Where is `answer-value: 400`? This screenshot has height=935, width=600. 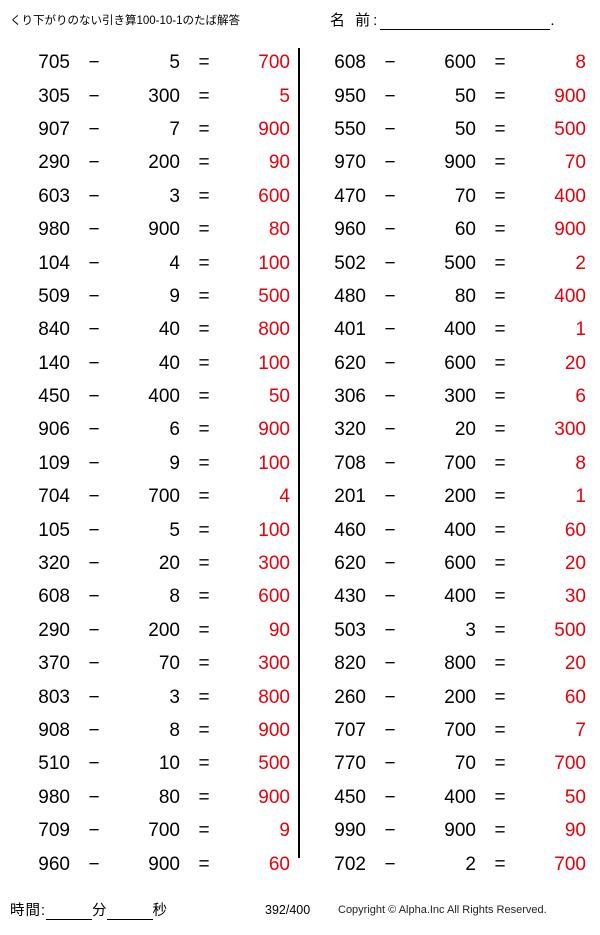 answer-value: 400 is located at coordinates (570, 296).